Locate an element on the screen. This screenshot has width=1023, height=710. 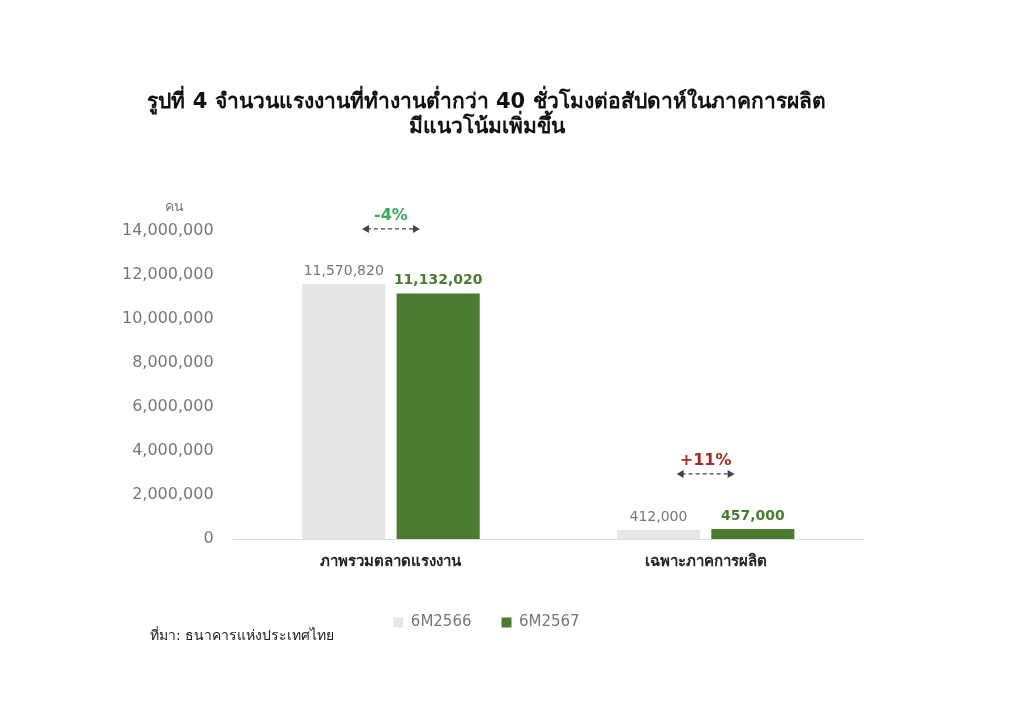
y-tick-label: 4,000,000 is located at coordinates (173, 449).